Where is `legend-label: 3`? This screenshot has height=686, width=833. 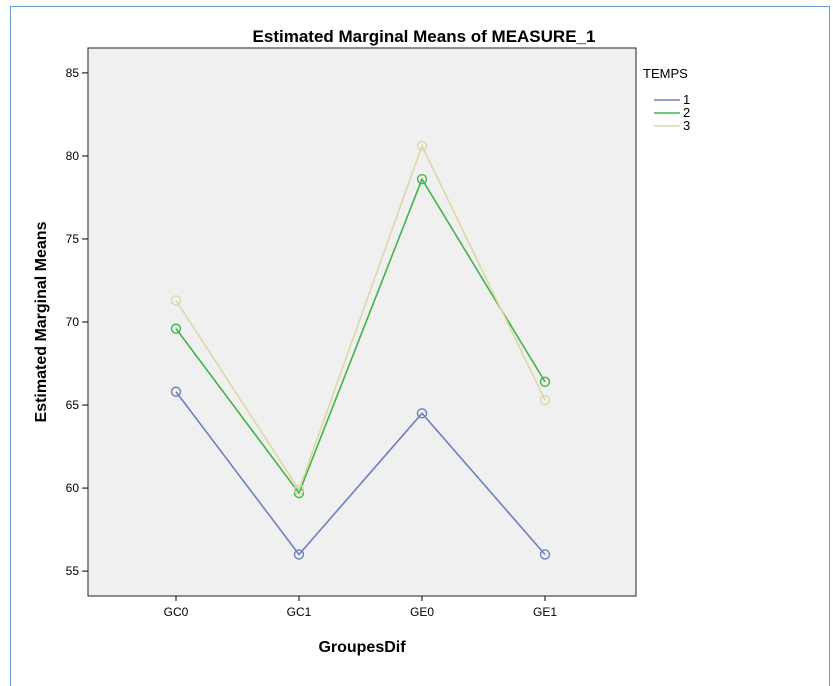
legend-label: 3 is located at coordinates (686, 125).